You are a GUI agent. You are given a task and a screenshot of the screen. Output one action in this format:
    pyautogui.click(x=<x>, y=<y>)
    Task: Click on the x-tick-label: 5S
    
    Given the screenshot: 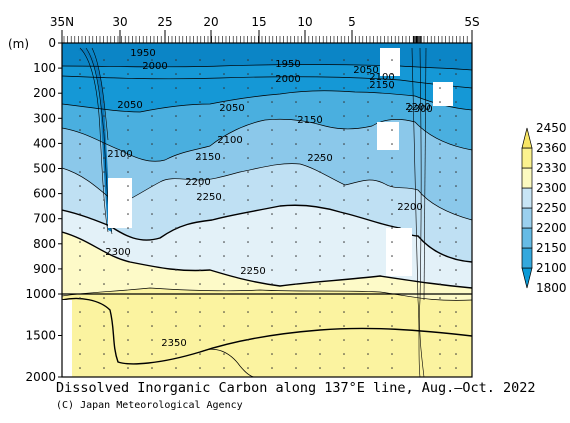 What is the action you would take?
    pyautogui.click(x=471, y=22)
    